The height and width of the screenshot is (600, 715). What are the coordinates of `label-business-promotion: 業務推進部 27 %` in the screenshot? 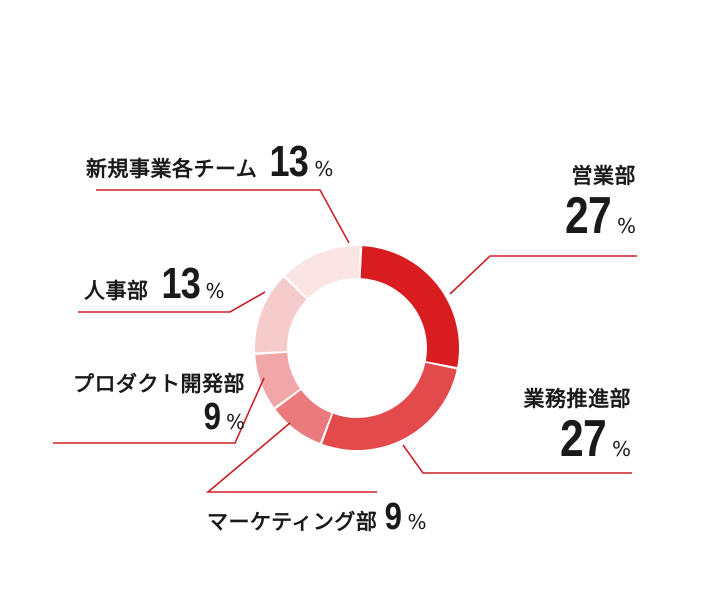 It's located at (578, 424).